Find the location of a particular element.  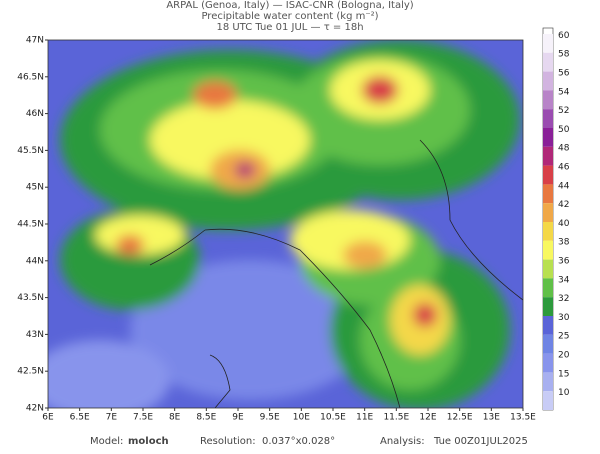

lon-label: 8.5E is located at coordinates (206, 418).